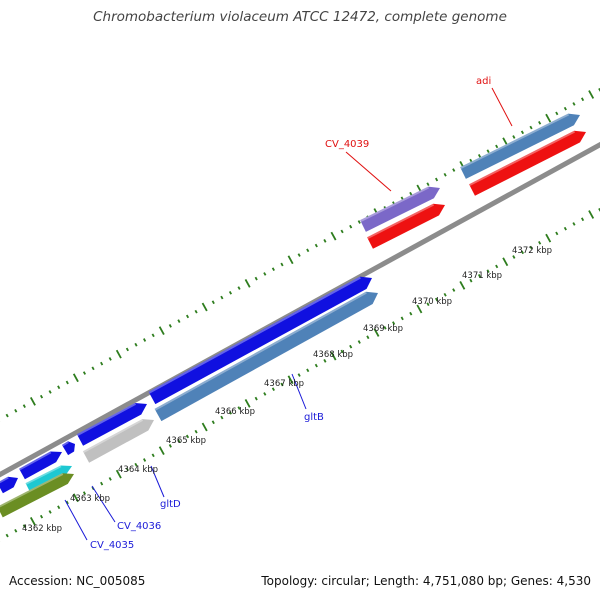 Image resolution: width=600 pixels, height=600 pixels. I want to click on gene-label-cv4036: CV_4036, so click(139, 526).